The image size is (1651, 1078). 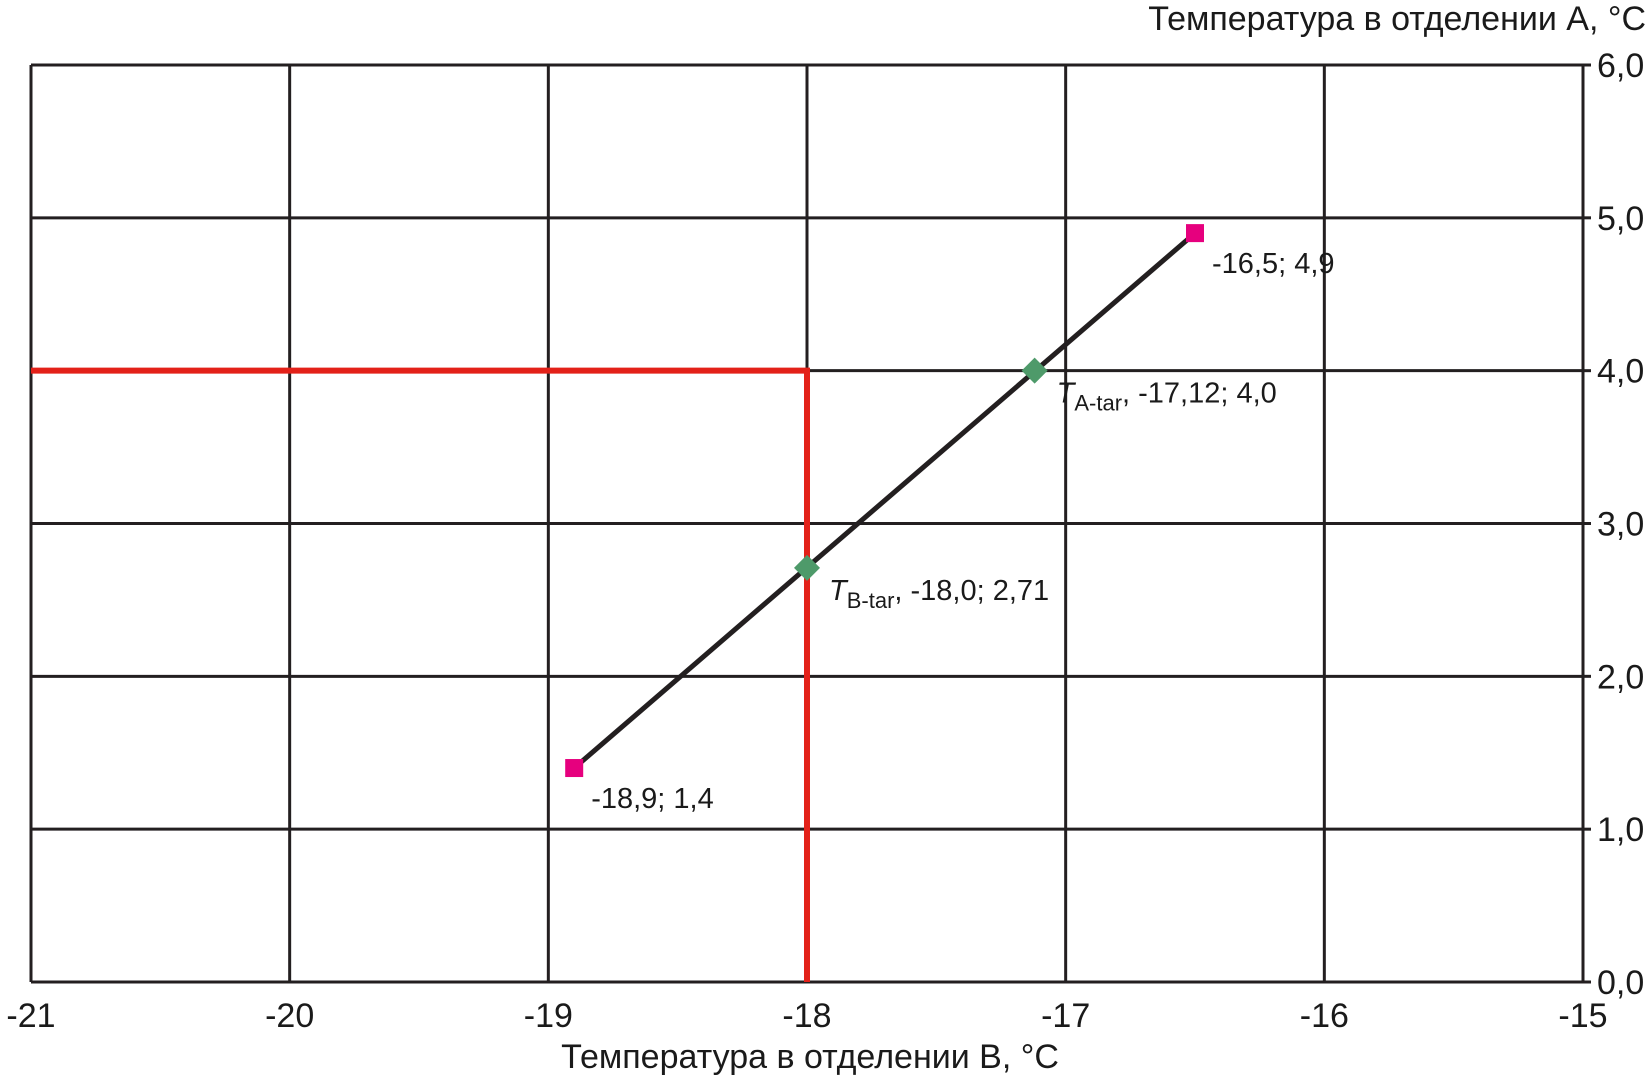 What do you see at coordinates (1167, 397) in the screenshot?
I see `target-label-0: TA-tar, -17,12; 4,0` at bounding box center [1167, 397].